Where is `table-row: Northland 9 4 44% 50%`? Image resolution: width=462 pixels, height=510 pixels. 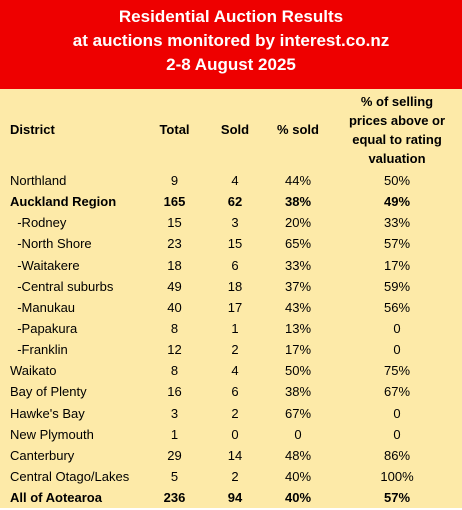 table-row: Northland 9 4 44% 50% is located at coordinates (231, 180).